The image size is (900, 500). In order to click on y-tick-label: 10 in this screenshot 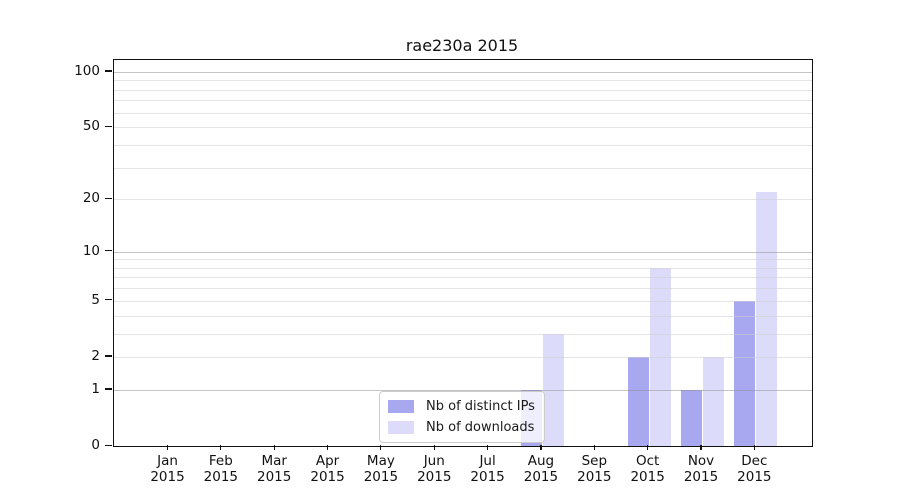, I will do `click(91, 250)`.